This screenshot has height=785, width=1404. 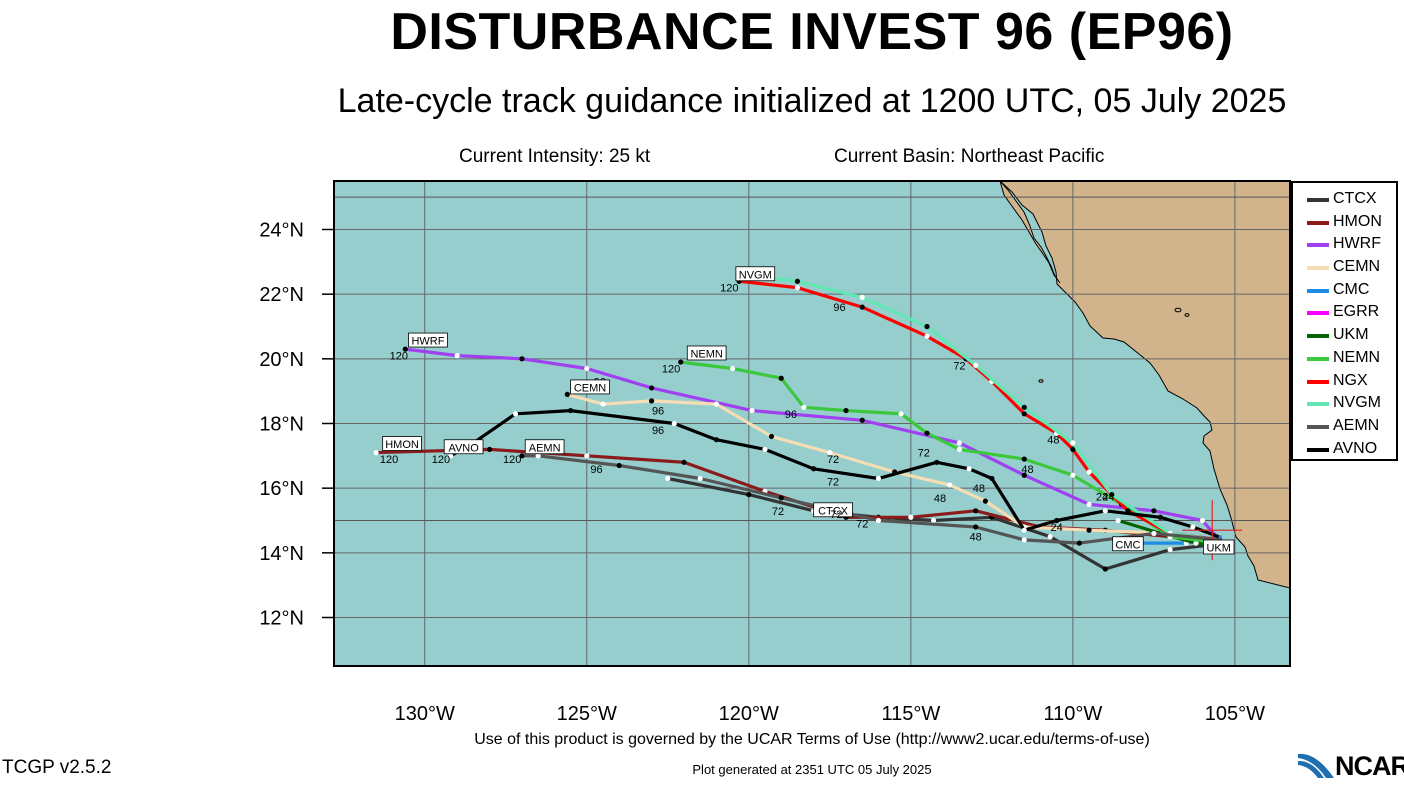 What do you see at coordinates (590, 388) in the screenshot?
I see `track-end-label: CEMN` at bounding box center [590, 388].